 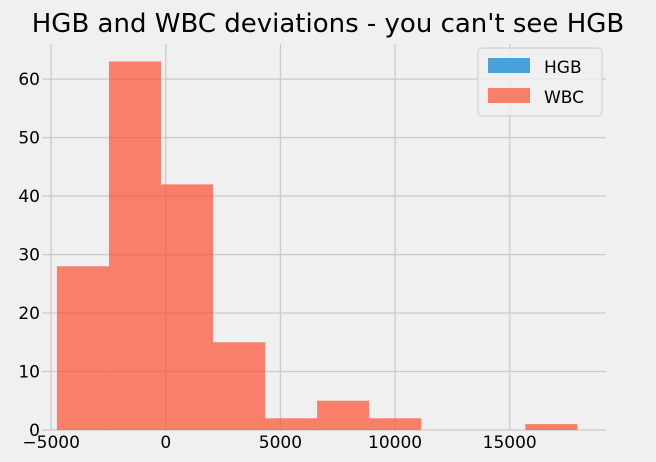 What do you see at coordinates (34, 431) in the screenshot?
I see `y-tick-label-0: 0` at bounding box center [34, 431].